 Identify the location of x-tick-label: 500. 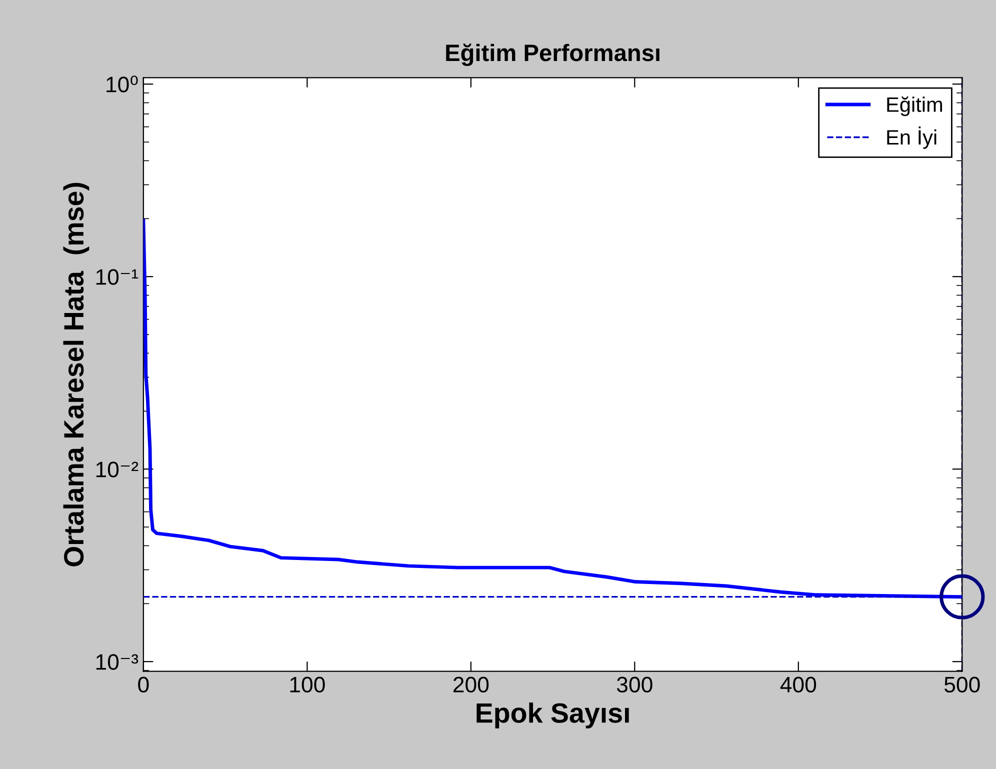
(962, 684).